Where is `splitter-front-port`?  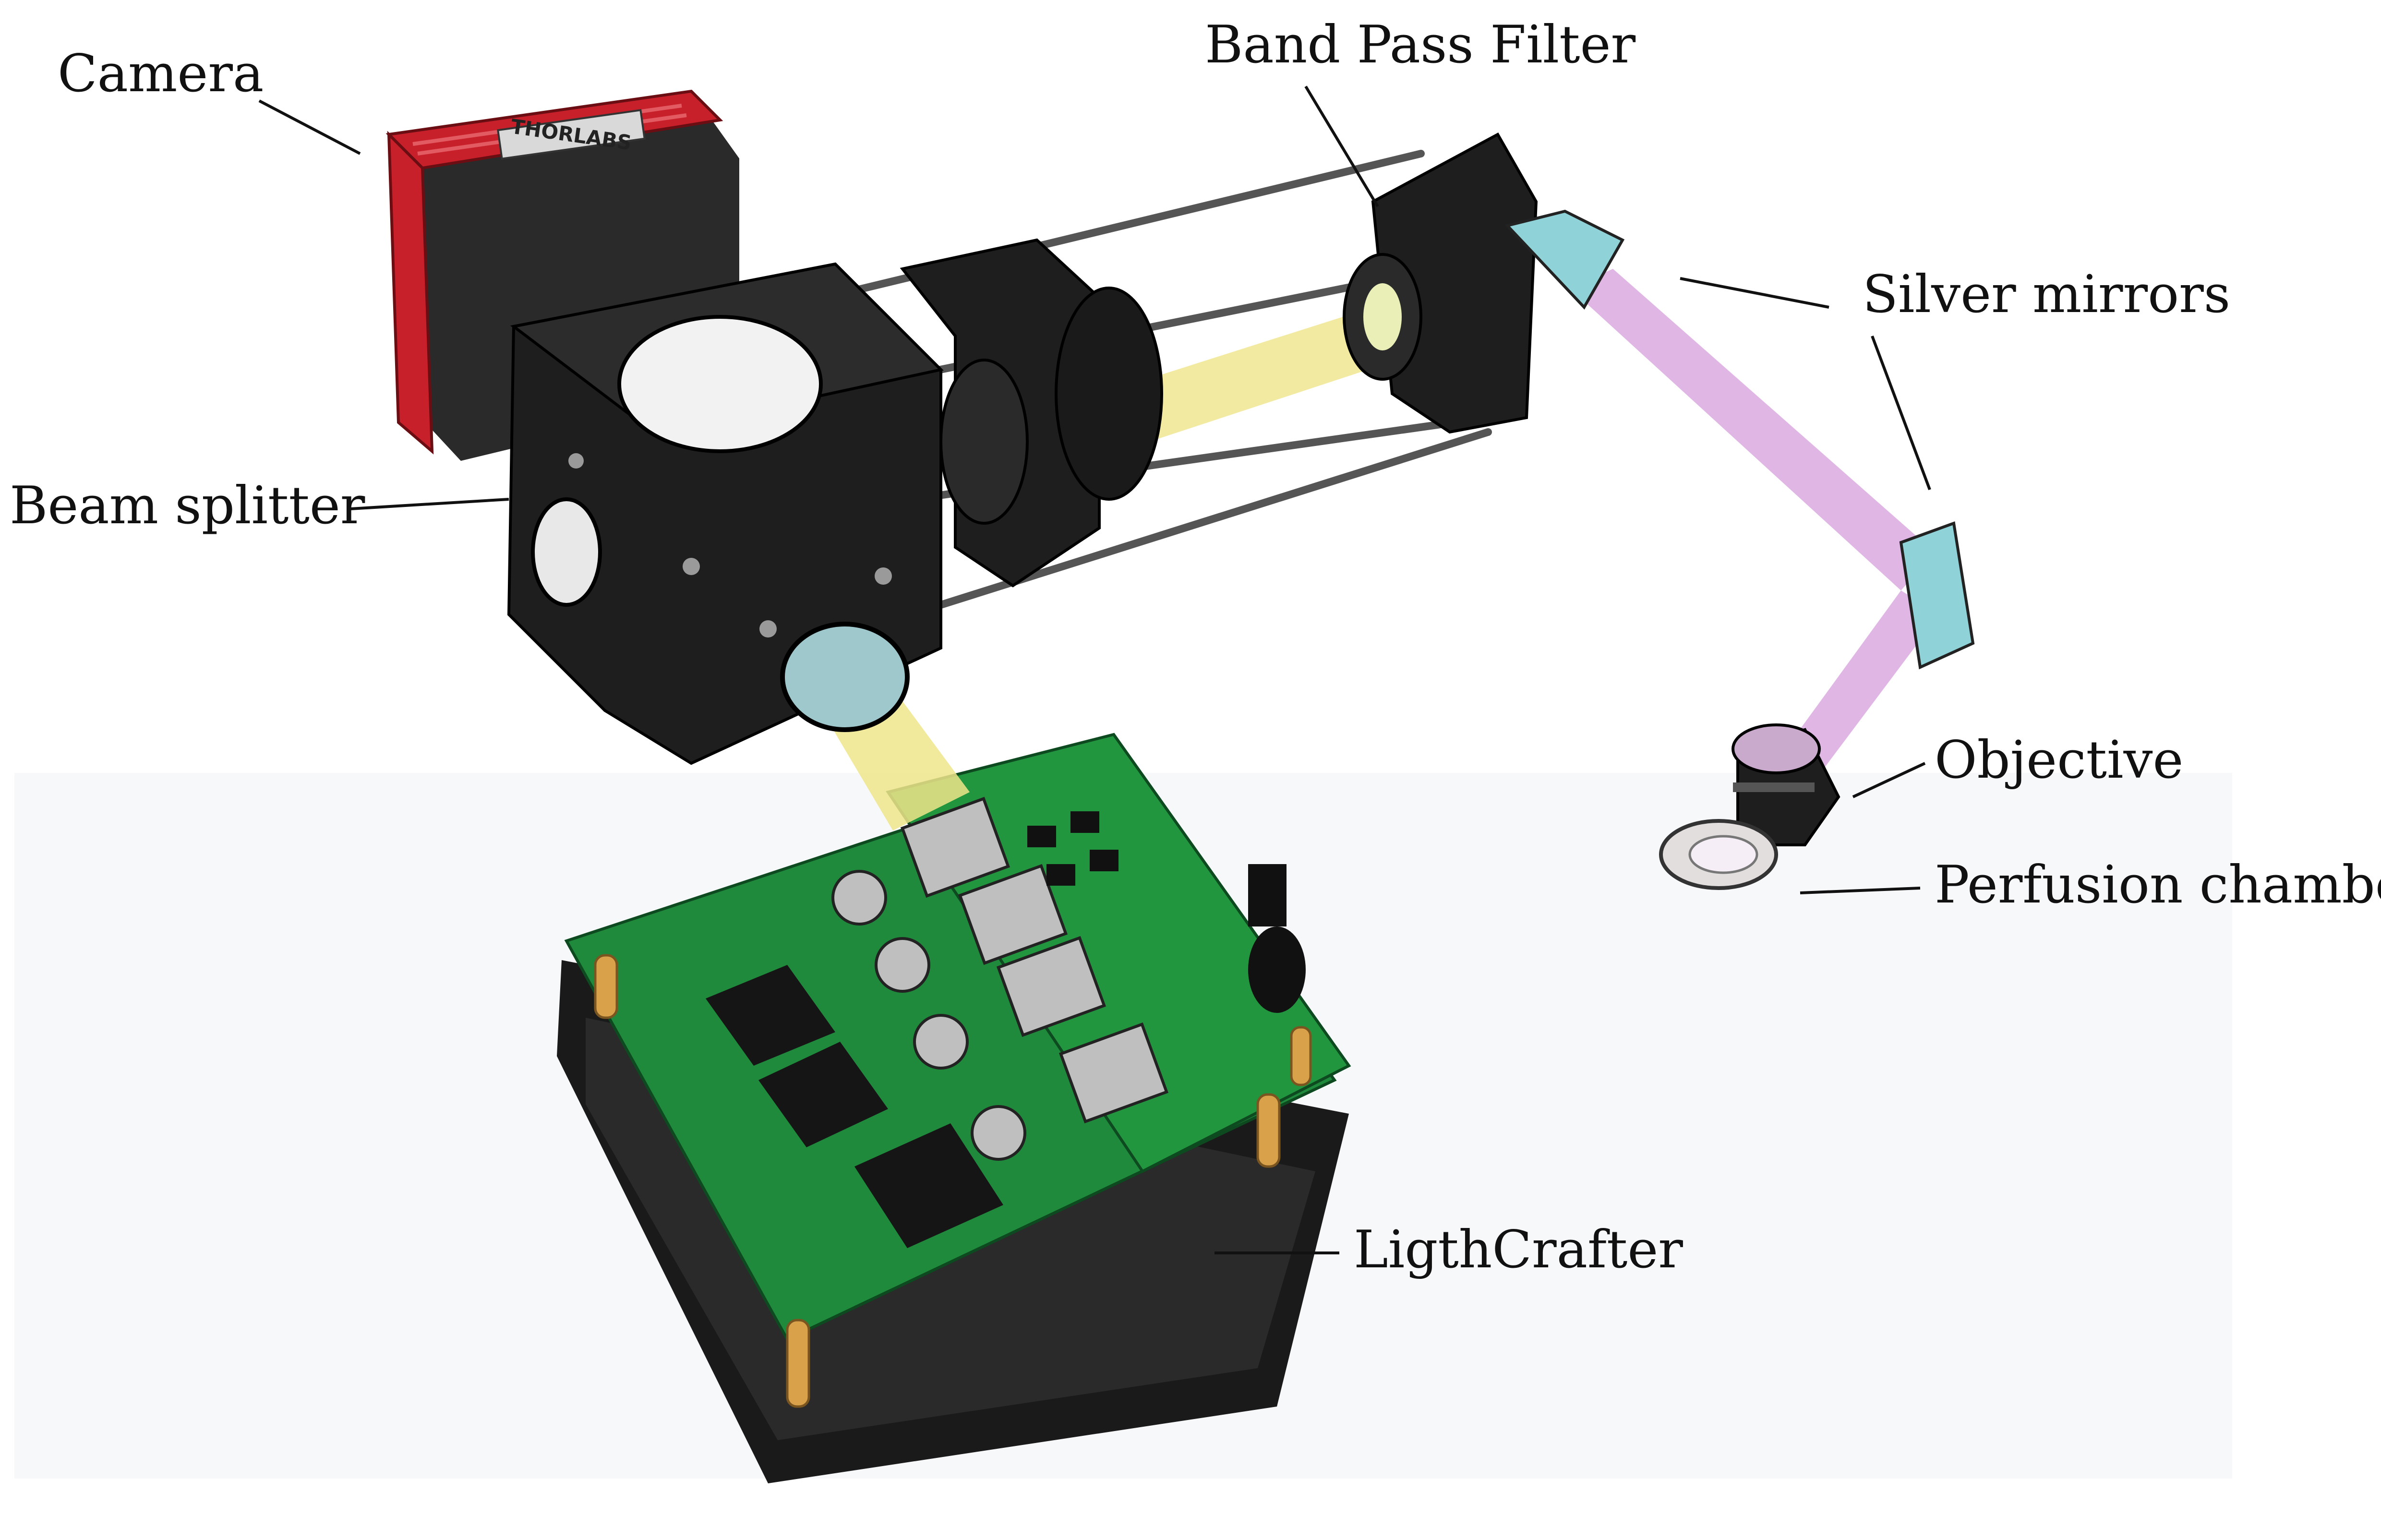
splitter-front-port is located at coordinates (845, 677).